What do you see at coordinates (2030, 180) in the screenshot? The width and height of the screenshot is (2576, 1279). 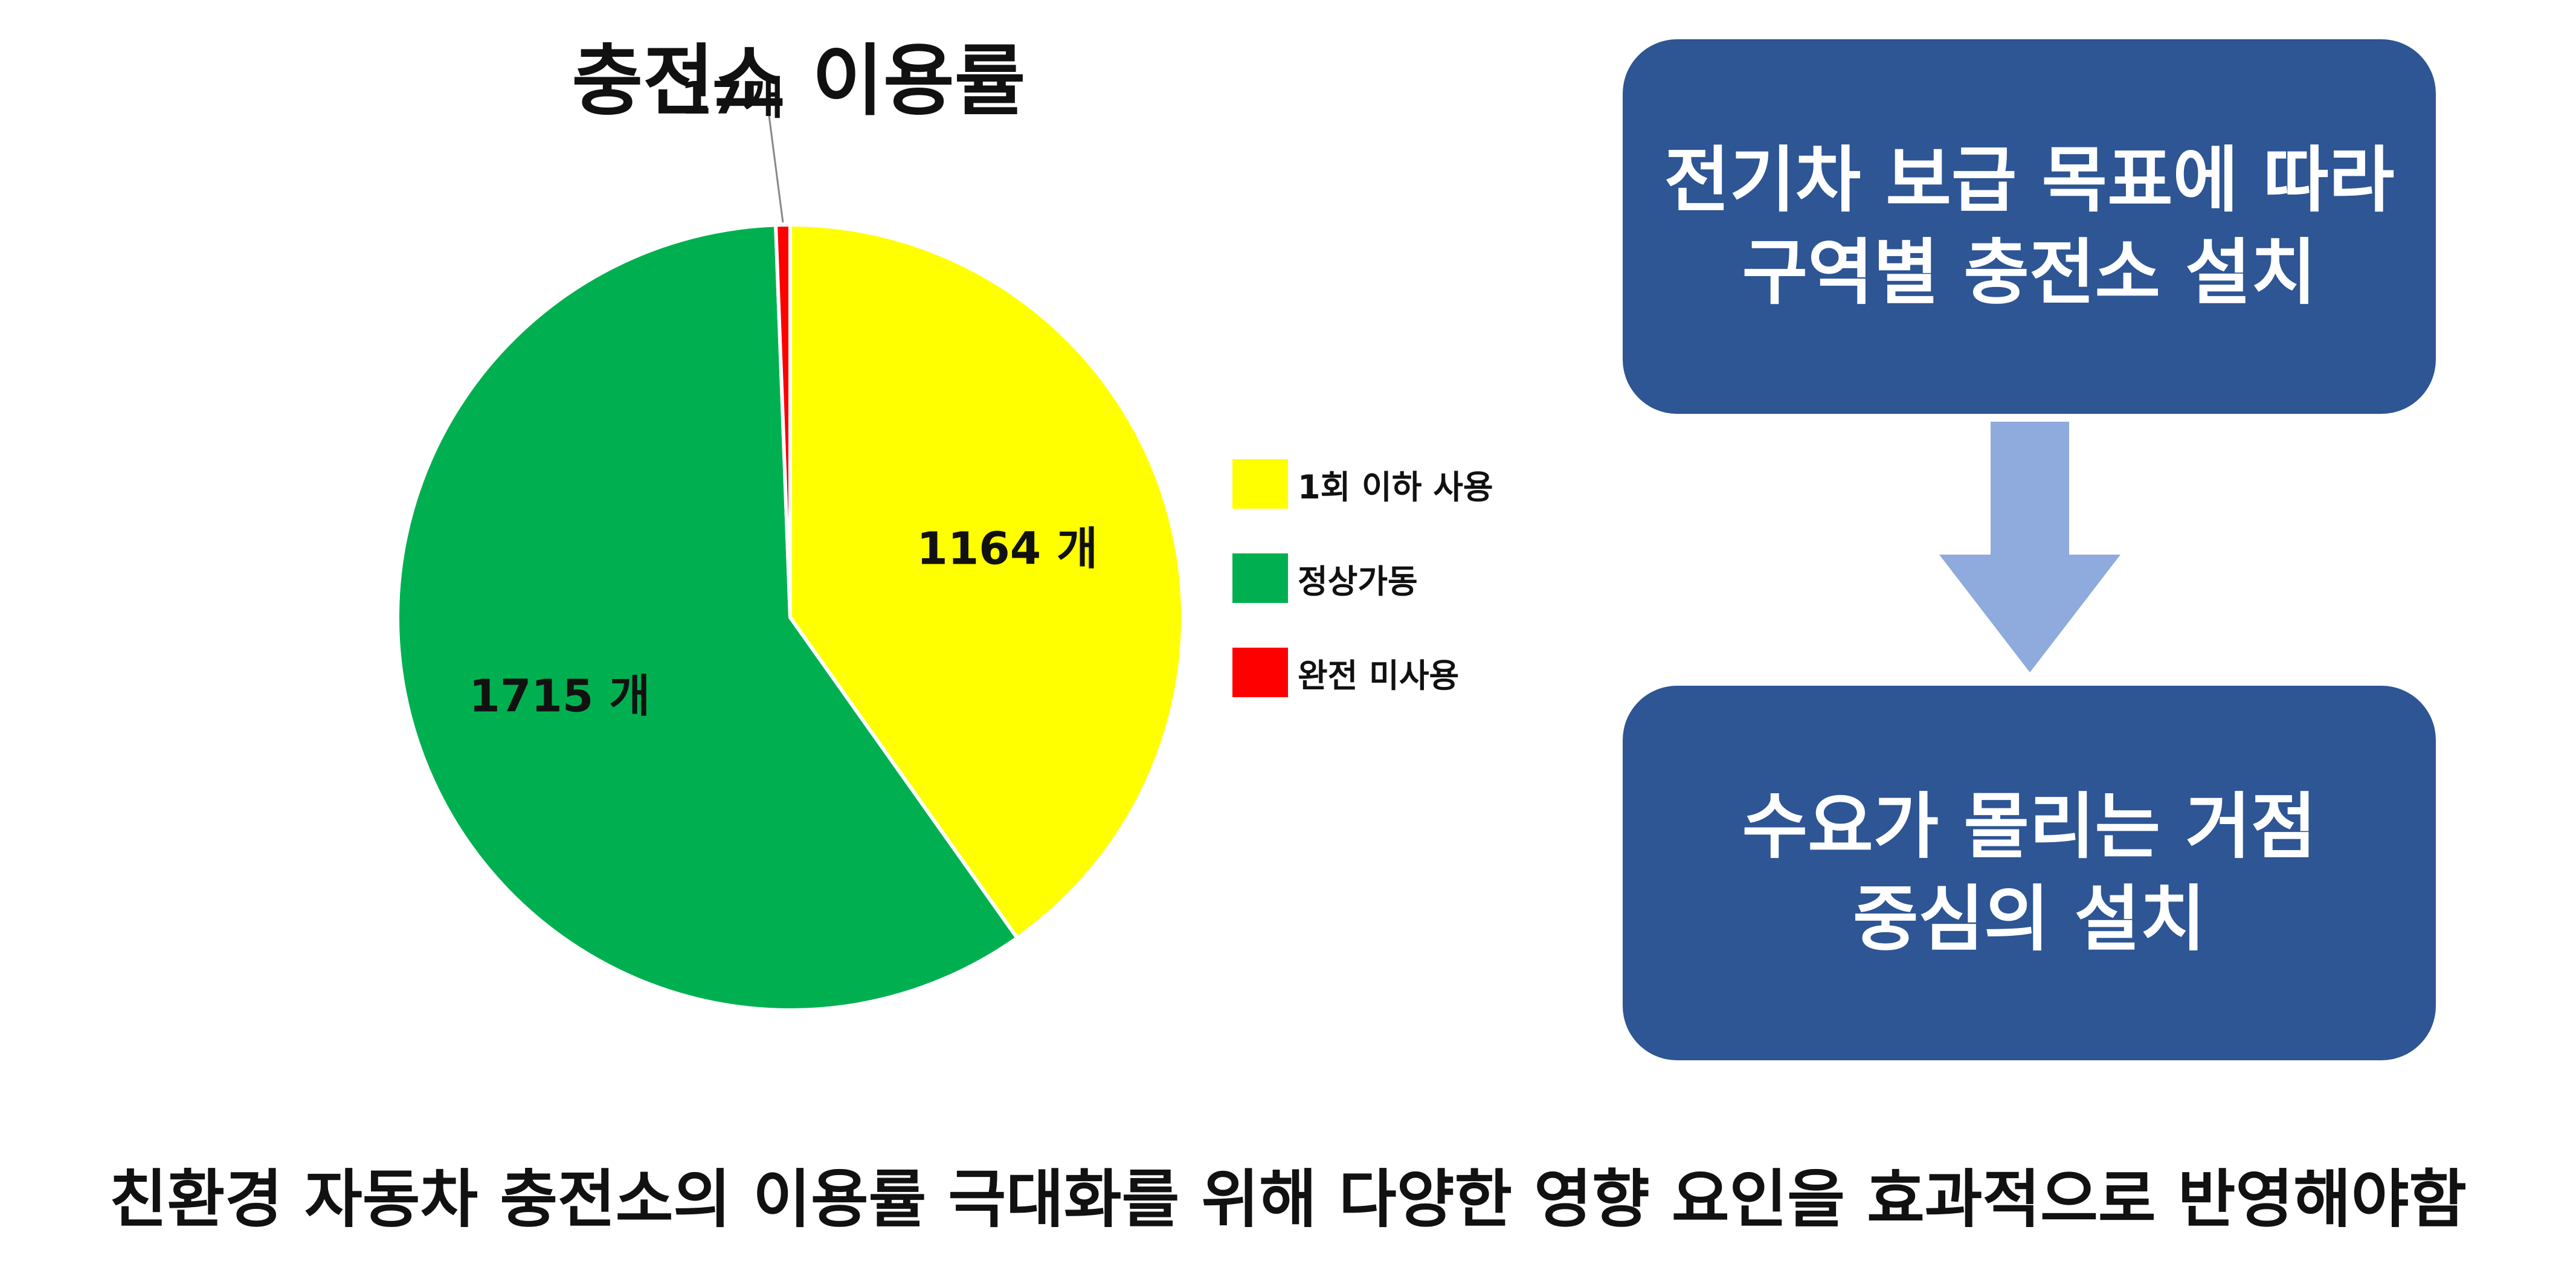 I see `flow-box-current-line1: 전기차 보급 목표에 따라` at bounding box center [2030, 180].